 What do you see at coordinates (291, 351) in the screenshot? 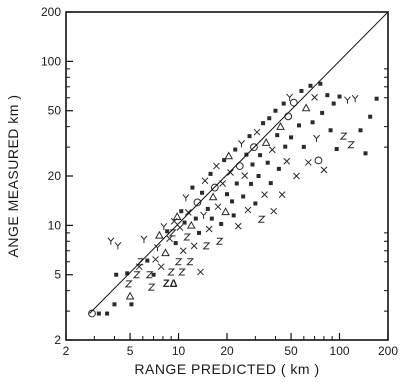
I see `x-tick-label: 50` at bounding box center [291, 351].